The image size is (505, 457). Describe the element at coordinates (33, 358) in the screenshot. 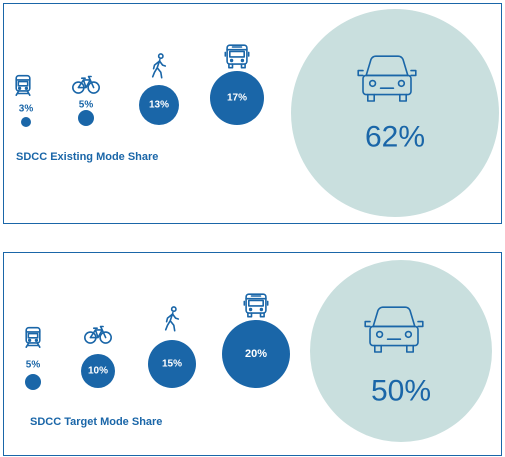

I see `mode-train-group: 5%` at that location.